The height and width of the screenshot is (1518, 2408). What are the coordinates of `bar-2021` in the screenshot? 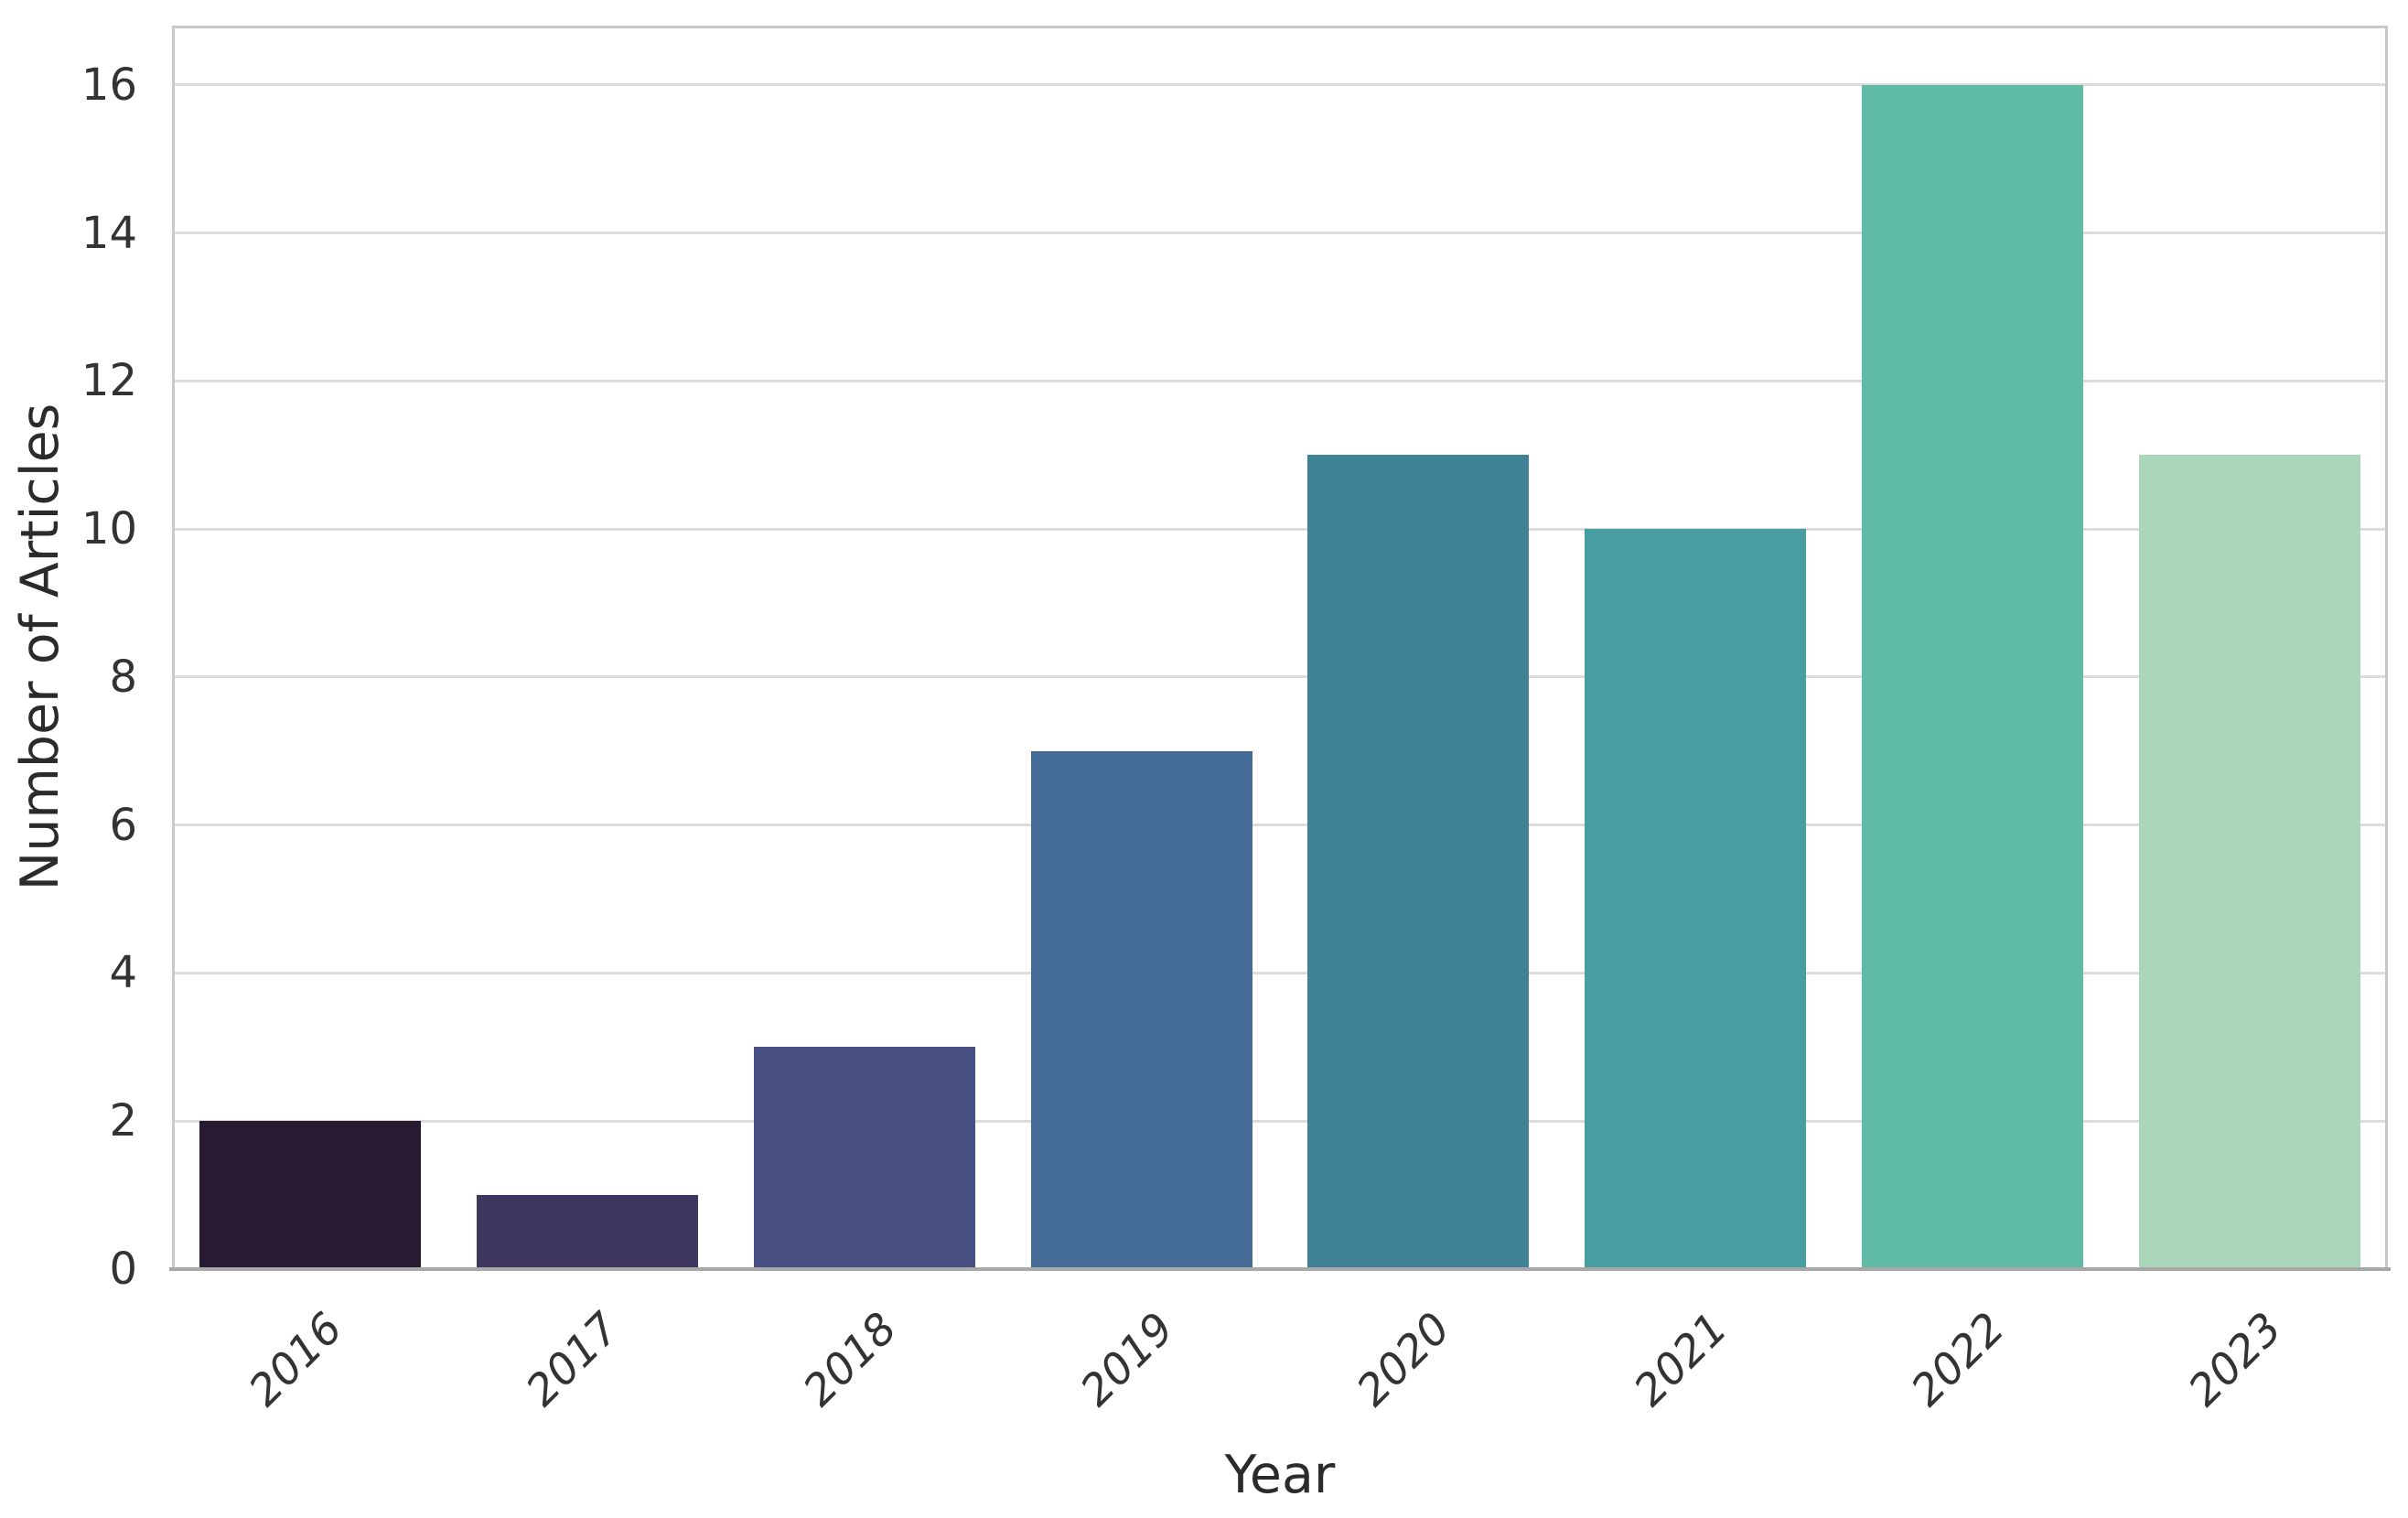 It's located at (1695, 899).